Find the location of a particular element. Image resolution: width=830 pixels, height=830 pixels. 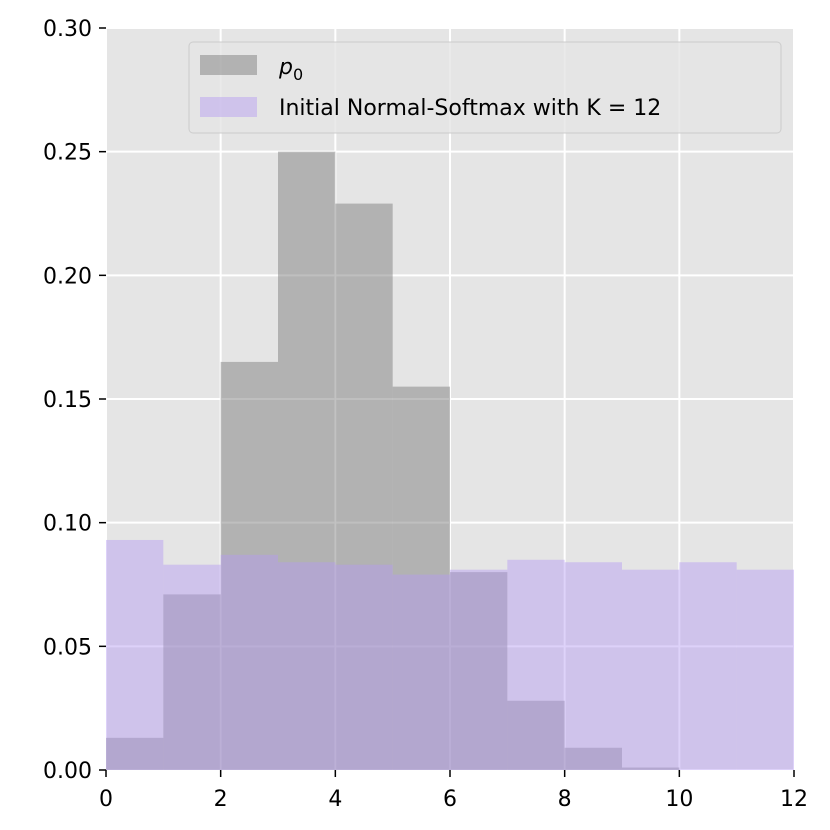

y-tick-label: 0.15 is located at coordinates (67, 400).